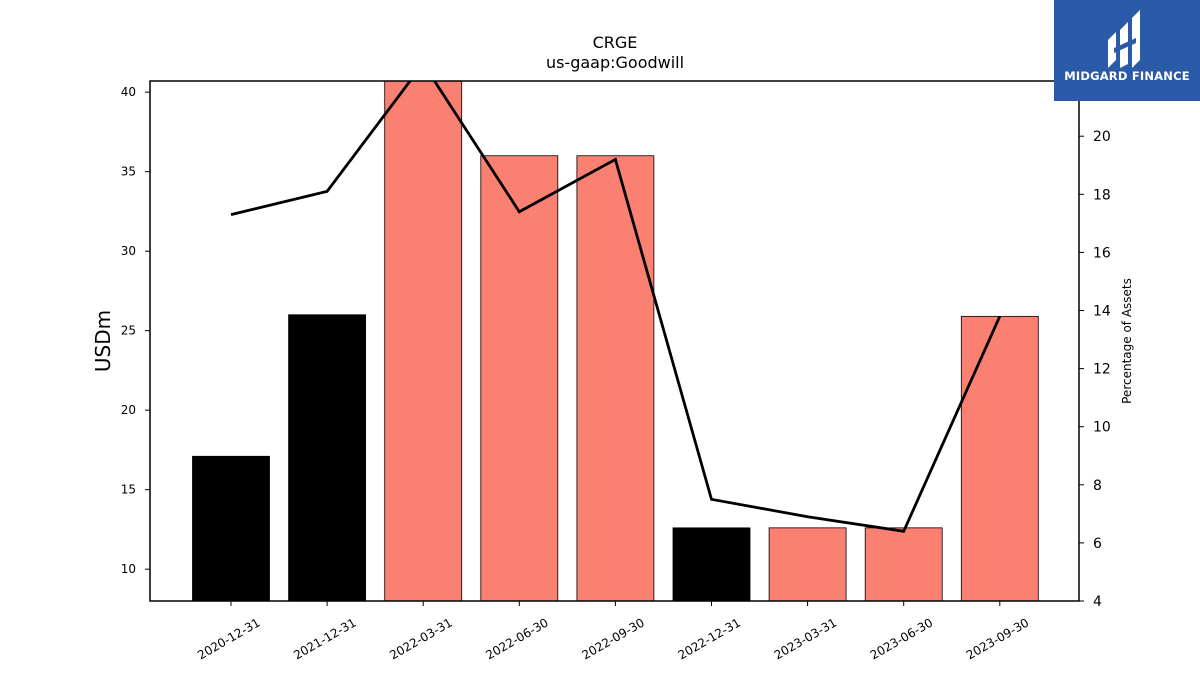  What do you see at coordinates (1097, 486) in the screenshot?
I see `y2-tick-label: 8` at bounding box center [1097, 486].